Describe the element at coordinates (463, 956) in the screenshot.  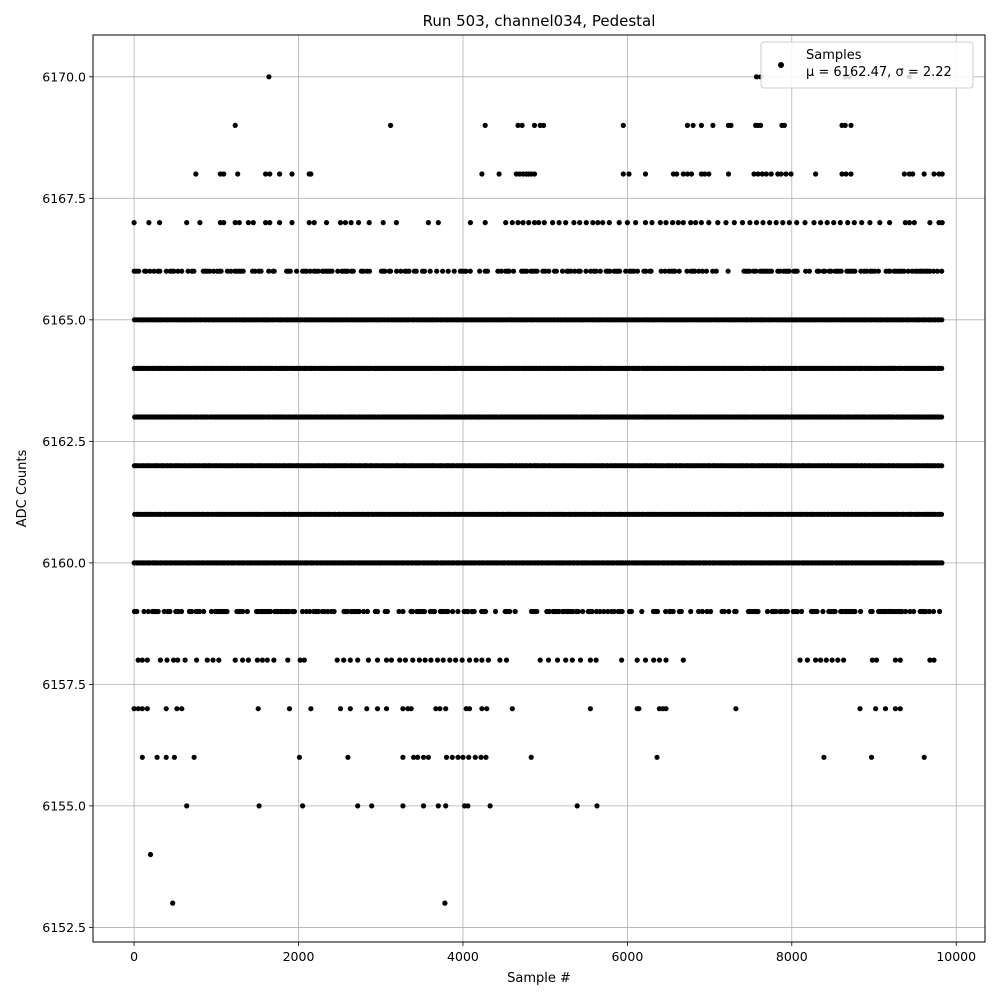
I see `x-tick-label: 4000` at that location.